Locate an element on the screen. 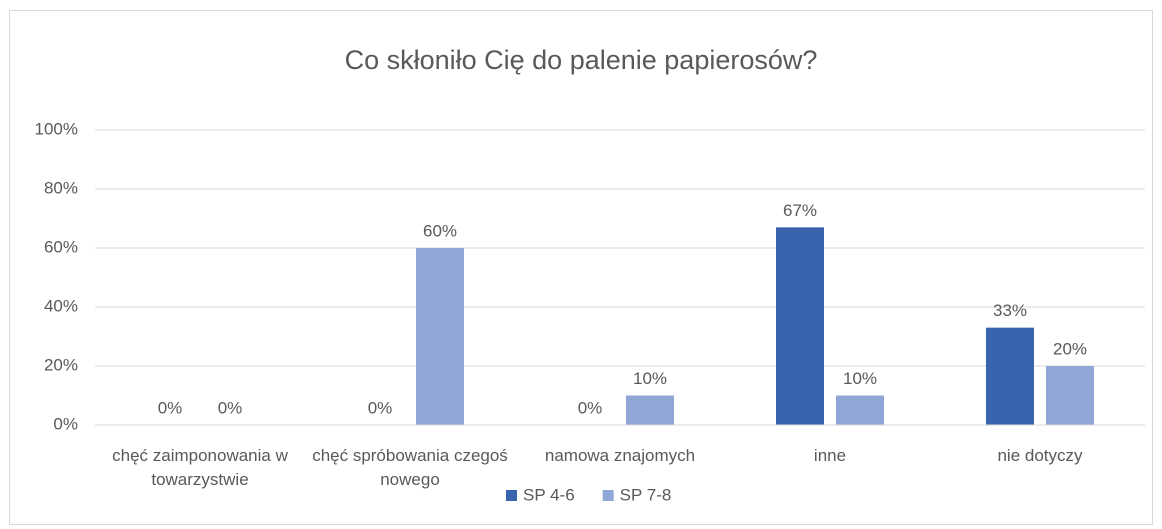 The image size is (1162, 529). data-label: 67% is located at coordinates (800, 210).